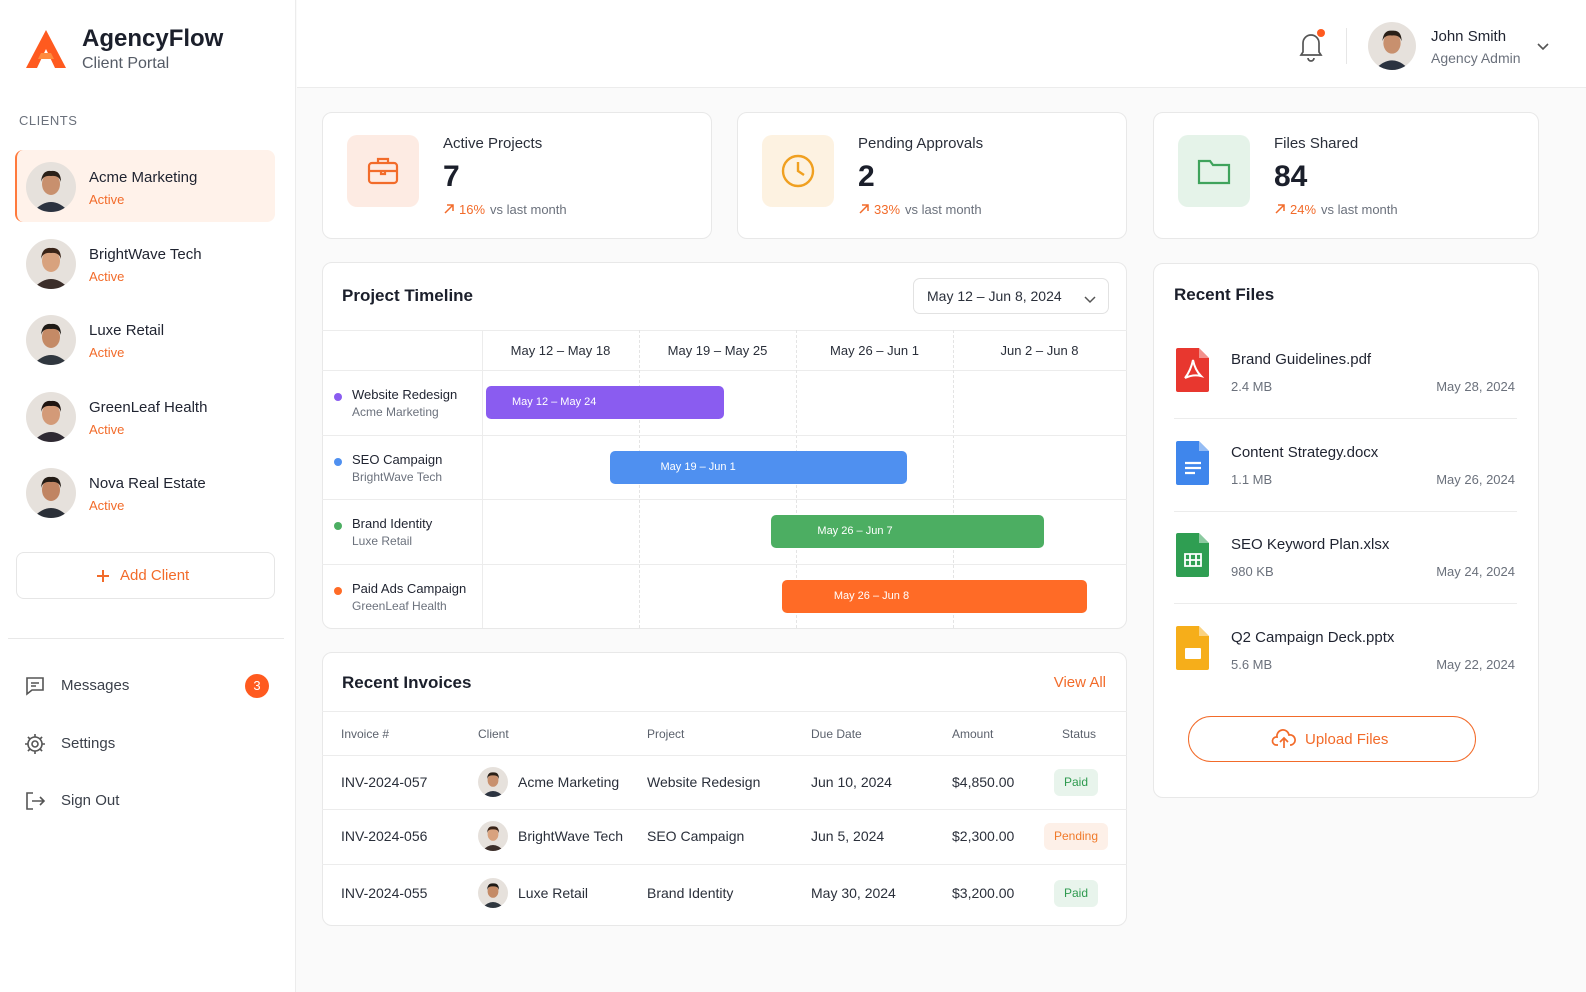  I want to click on invoices-card, so click(724, 789).